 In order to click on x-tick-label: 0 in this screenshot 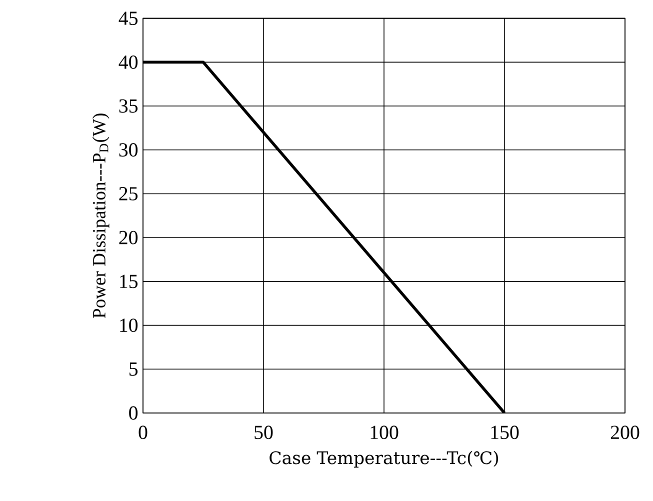, I will do `click(143, 433)`.